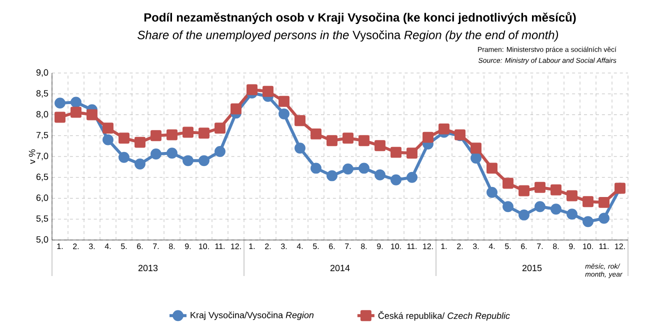 This screenshot has height=331, width=645. Describe the element at coordinates (42, 94) in the screenshot. I see `y-tick-label: 8,5` at that location.